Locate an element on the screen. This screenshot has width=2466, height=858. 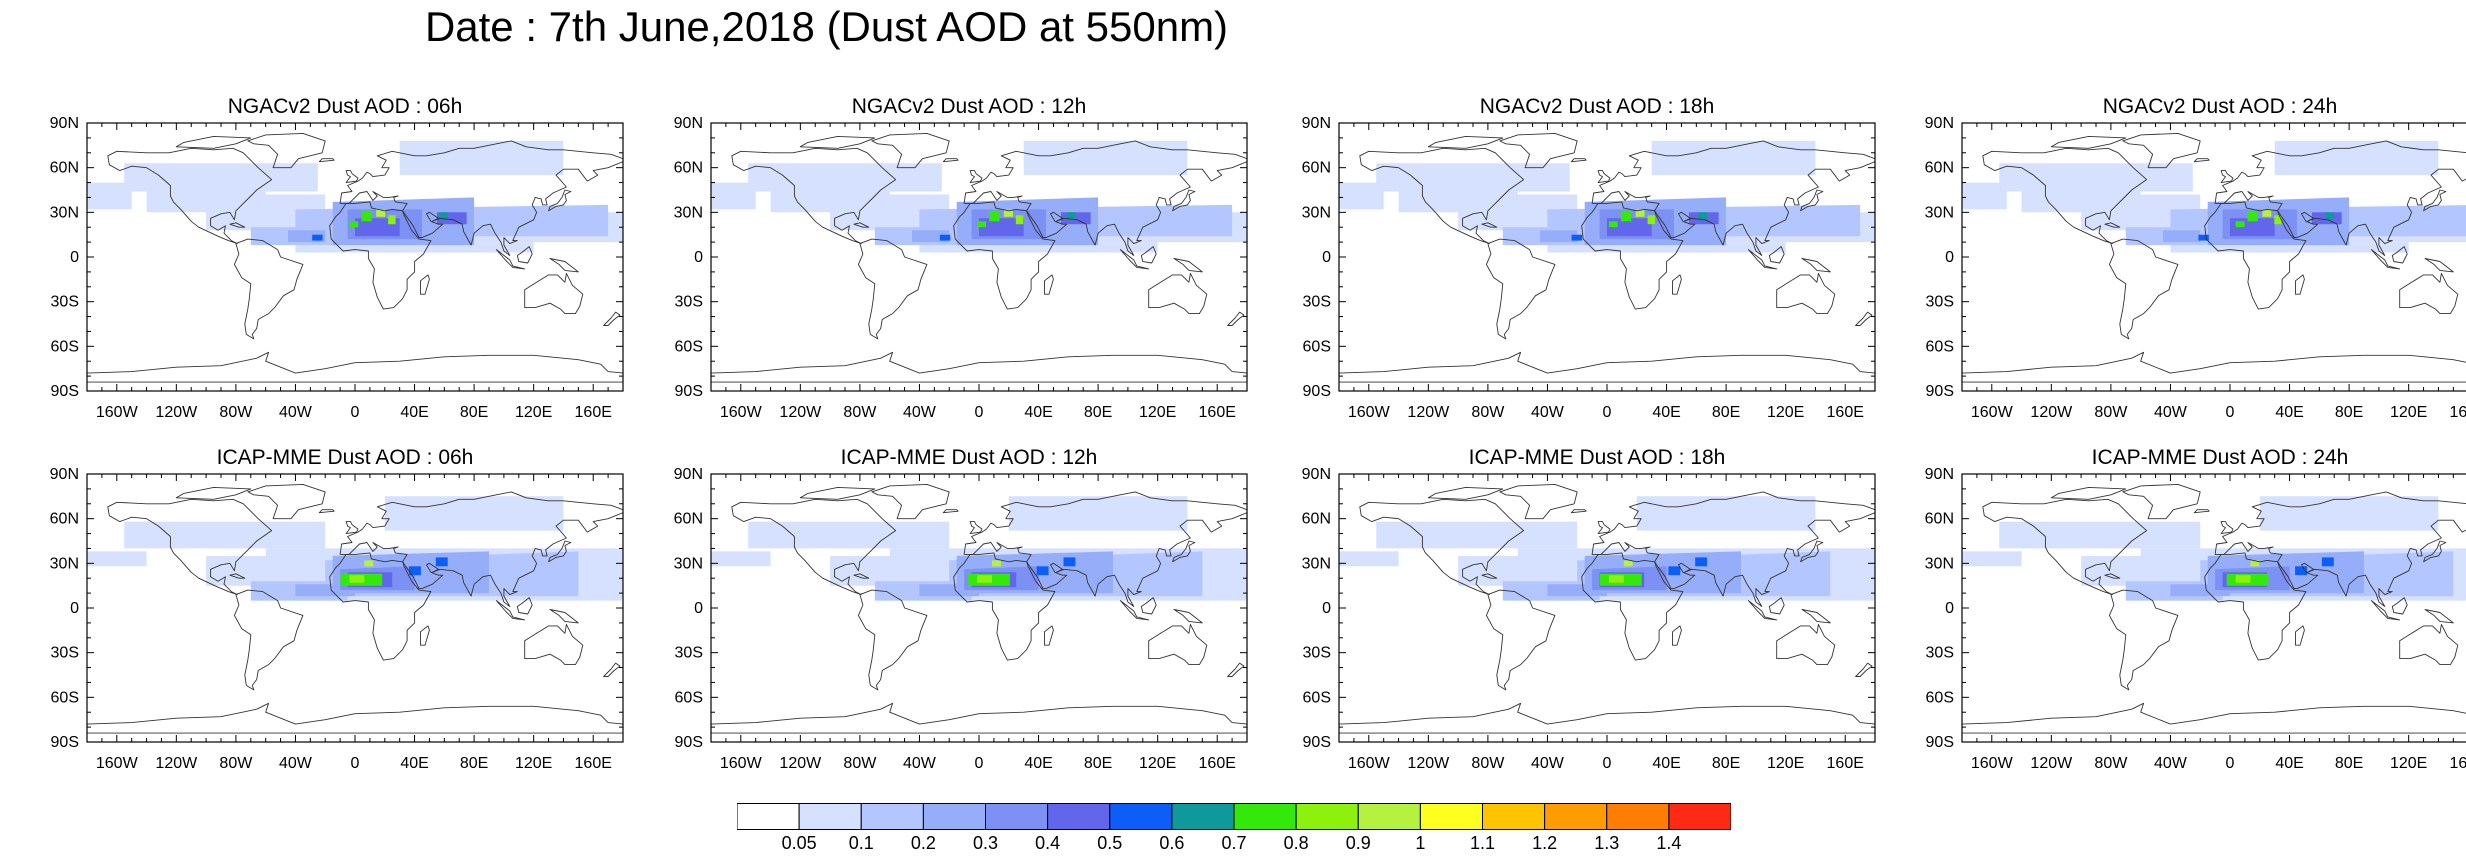
panel-title: NGACv2 Dust AOD : 24h is located at coordinates (2220, 106).